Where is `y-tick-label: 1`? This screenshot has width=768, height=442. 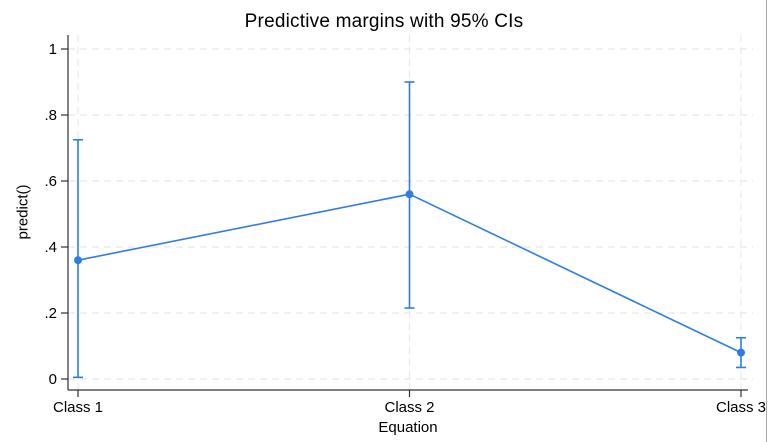
y-tick-label: 1 is located at coordinates (53, 49).